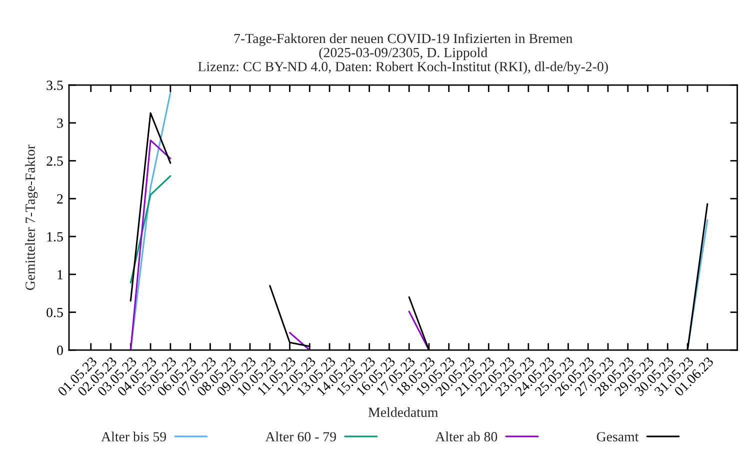  I want to click on y-tick-label: 0, so click(60, 351).